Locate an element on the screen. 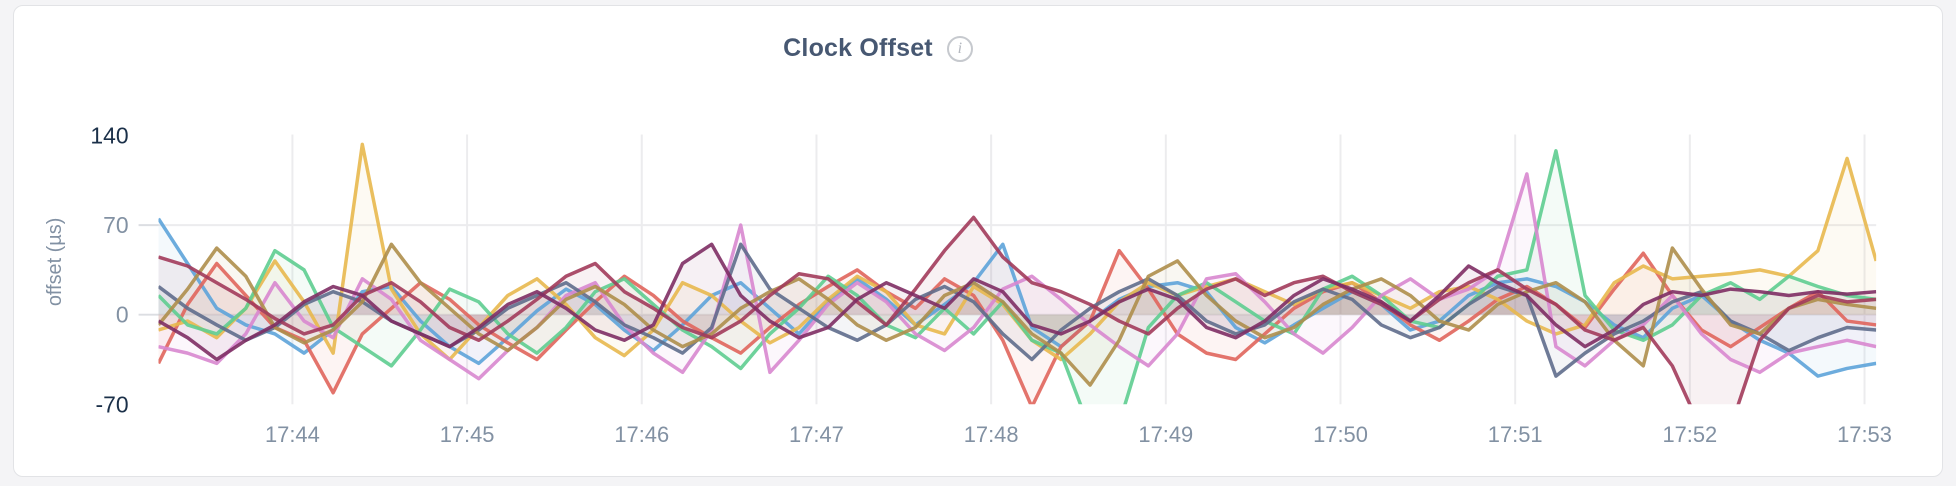 The image size is (1956, 486). chart-title: Clock Offset is located at coordinates (858, 48).